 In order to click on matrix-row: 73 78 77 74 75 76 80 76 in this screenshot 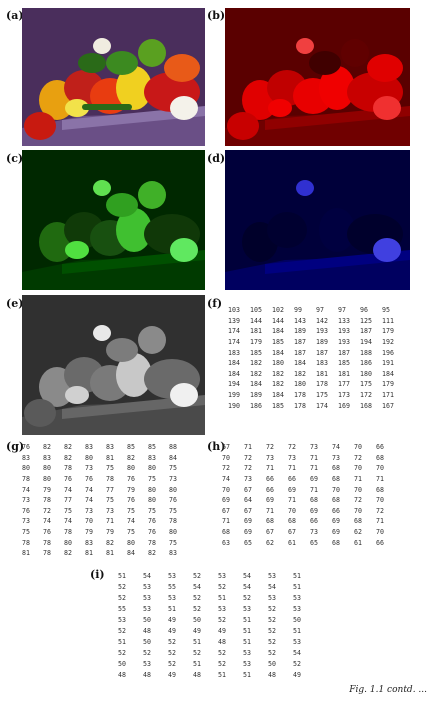, I will do `click(106, 500)`.